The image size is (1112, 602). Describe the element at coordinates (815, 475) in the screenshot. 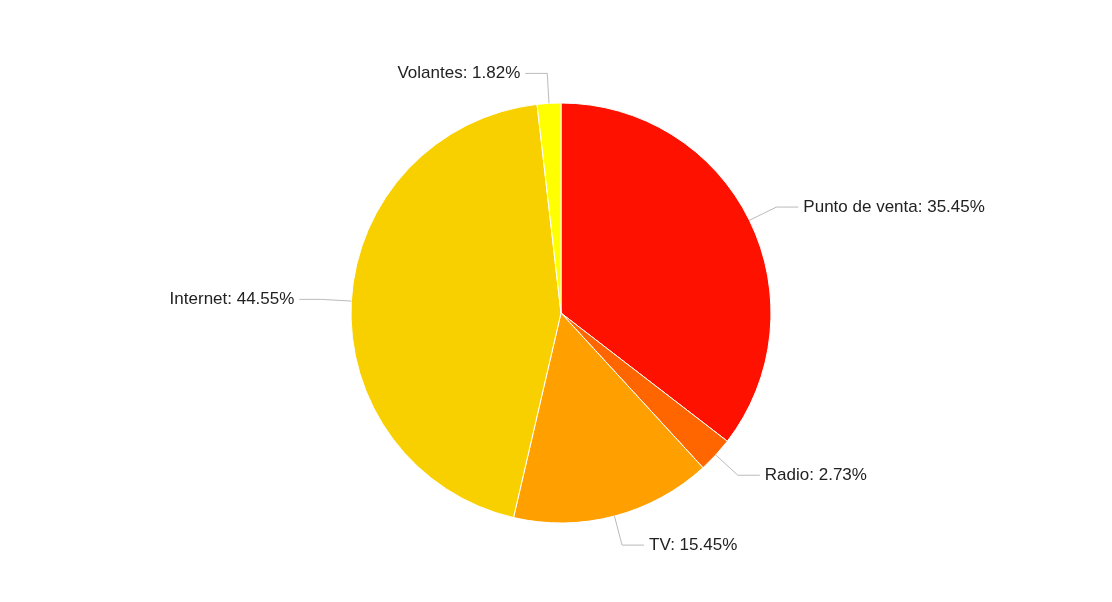

I see `slice-label: Radio: 2.73%` at that location.